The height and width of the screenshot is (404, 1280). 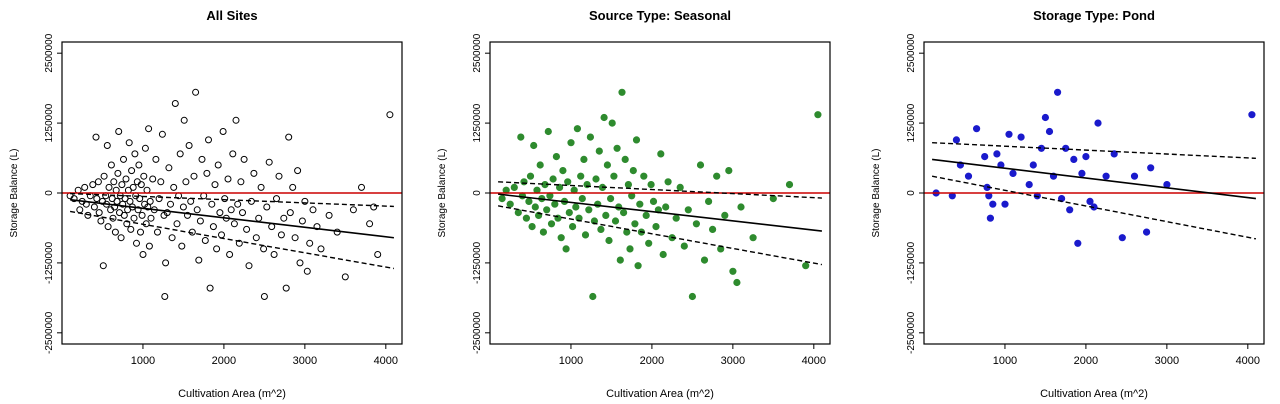 What do you see at coordinates (224, 361) in the screenshot?
I see `x-tick-label: 2000` at bounding box center [224, 361].